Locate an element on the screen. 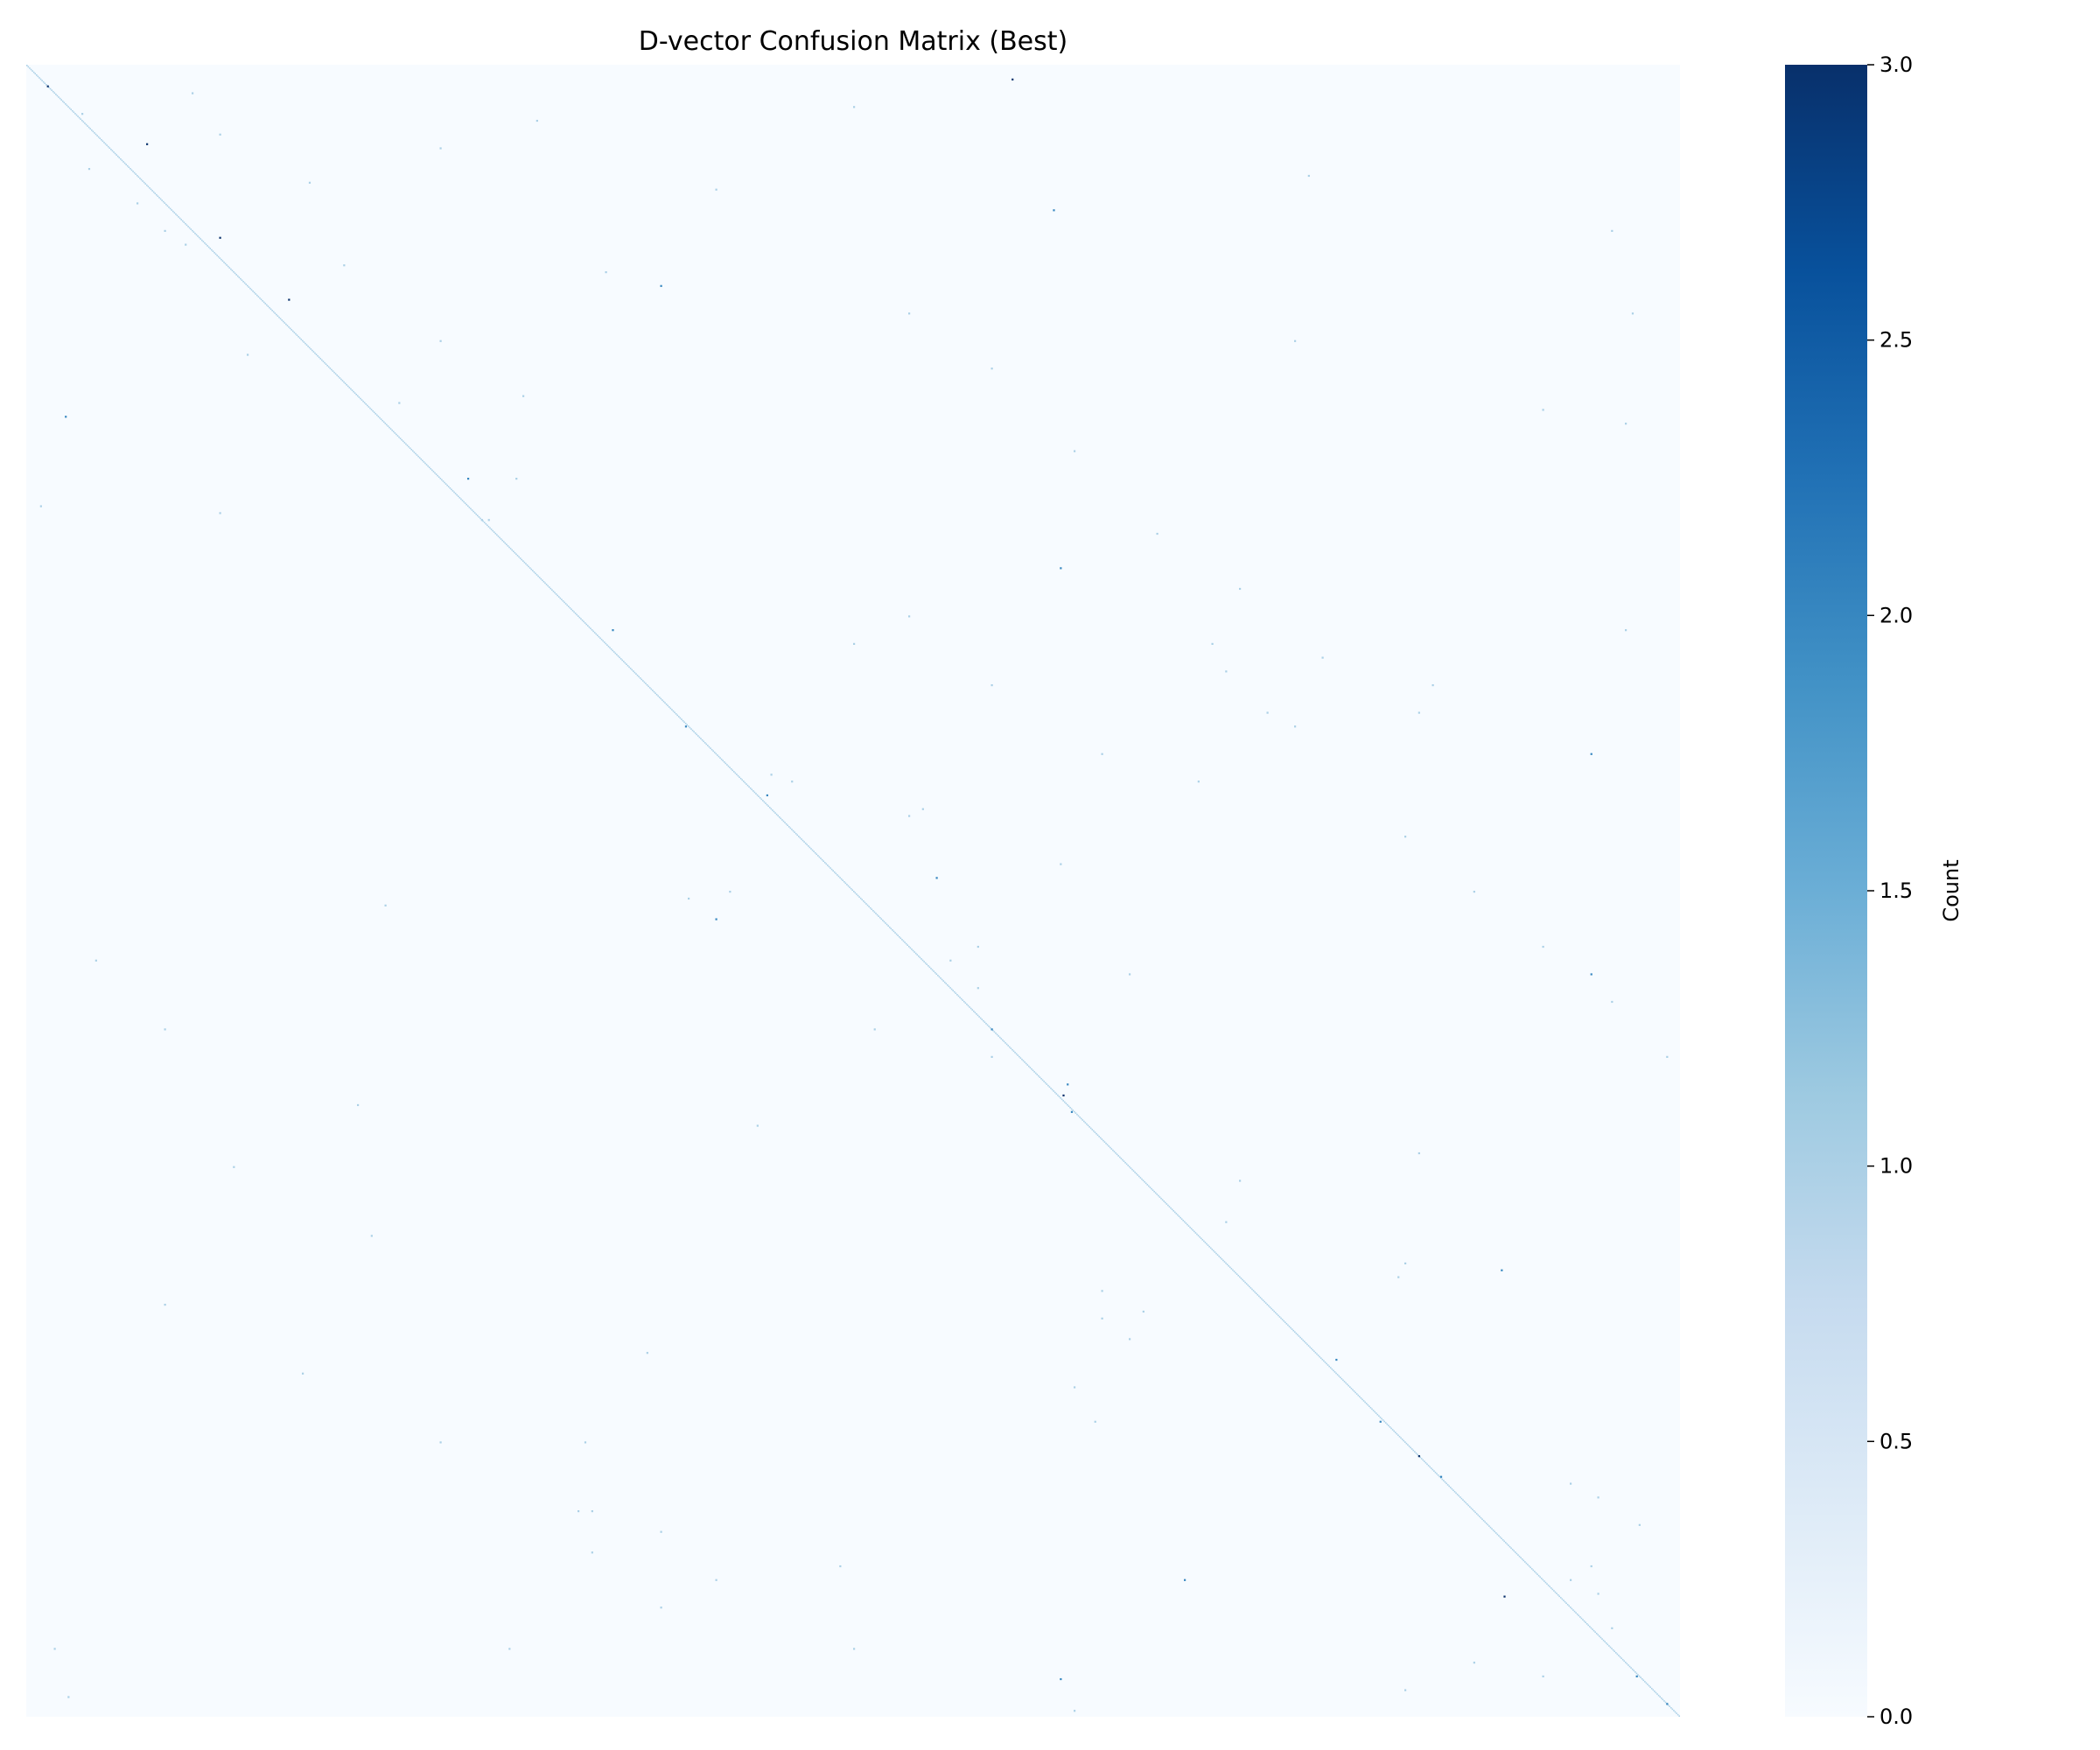 This screenshot has width=2100, height=1750. chart-title: D-vector Confusion Matrix (Best) is located at coordinates (853, 41).